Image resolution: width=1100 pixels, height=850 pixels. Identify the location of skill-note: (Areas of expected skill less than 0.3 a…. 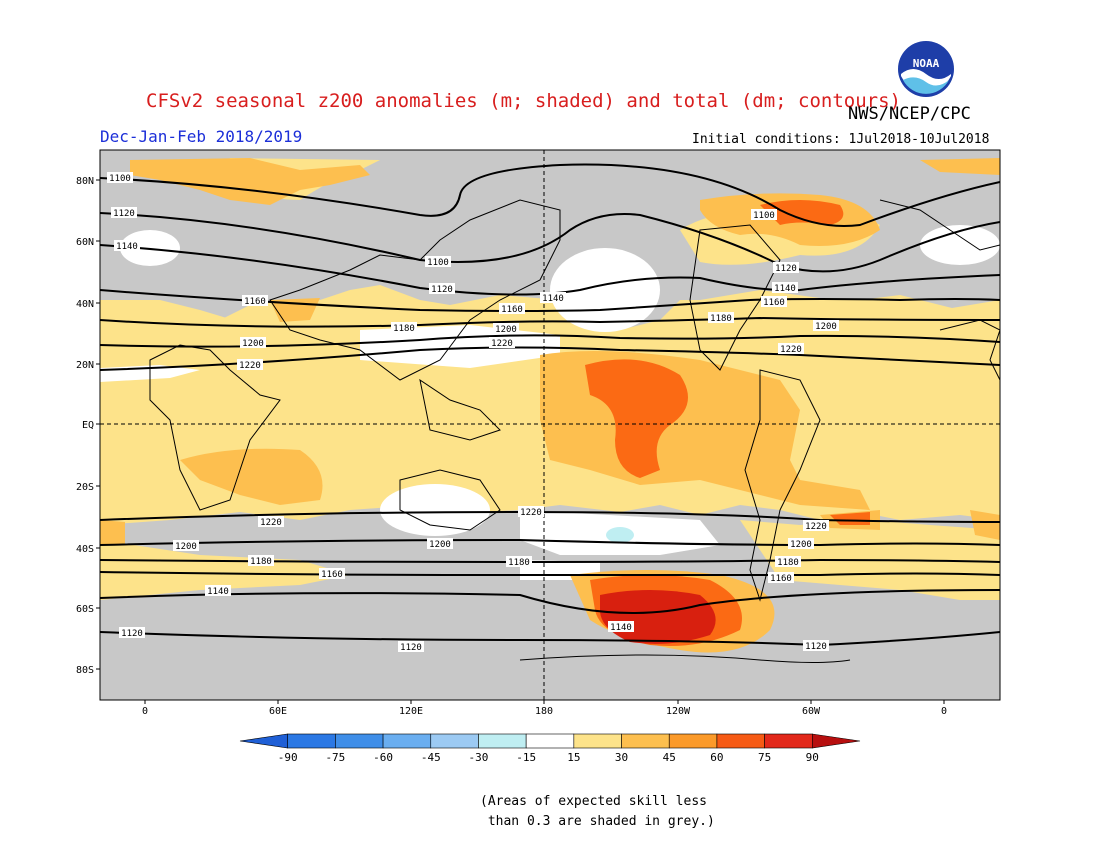
(597, 811).